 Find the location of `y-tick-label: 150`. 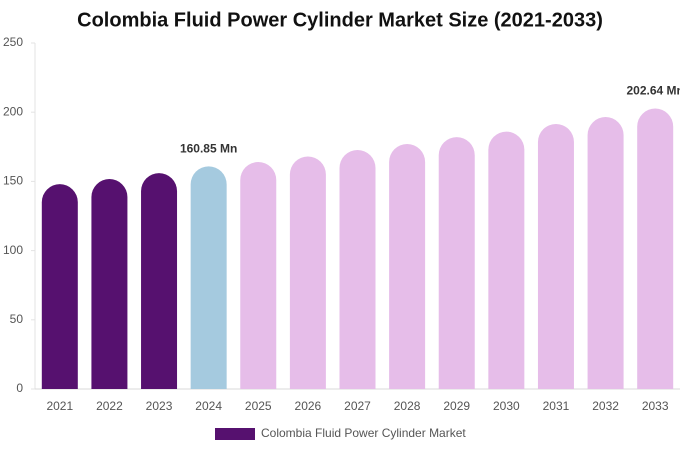

y-tick-label: 150 is located at coordinates (13, 181).